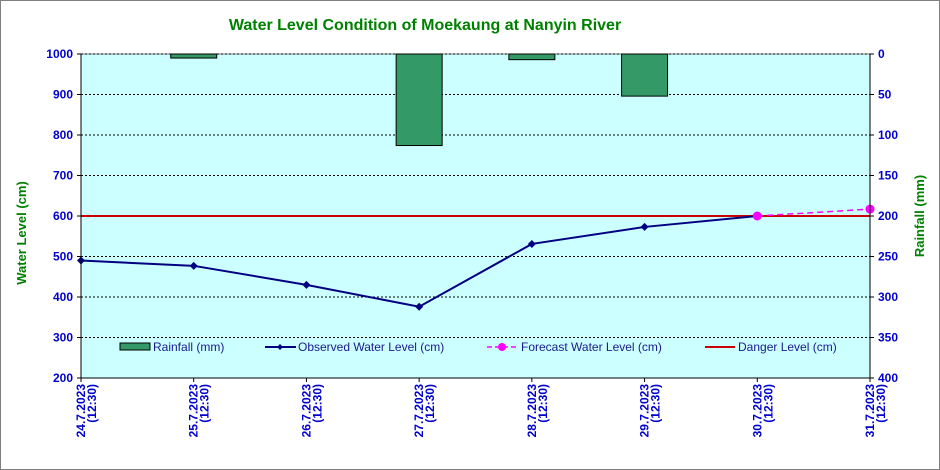 The height and width of the screenshot is (470, 940). What do you see at coordinates (814, 212) in the screenshot?
I see `forecast-line` at bounding box center [814, 212].